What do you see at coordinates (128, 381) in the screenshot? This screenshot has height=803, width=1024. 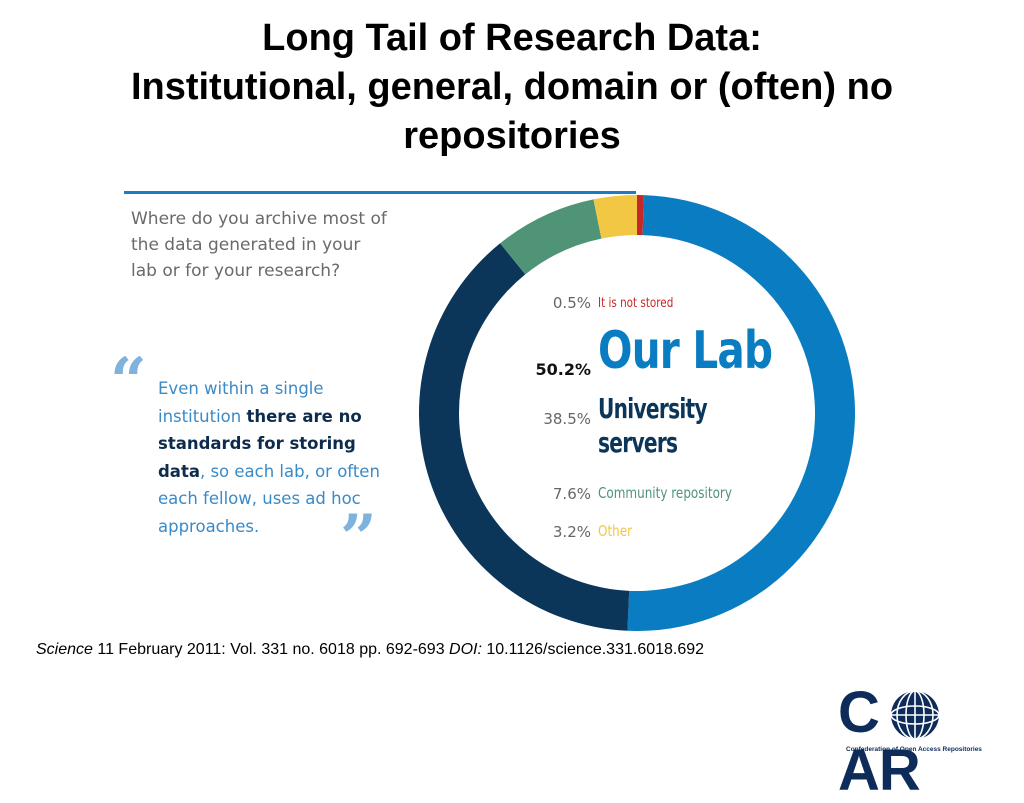 I see `open-quote-icon: “` at bounding box center [128, 381].